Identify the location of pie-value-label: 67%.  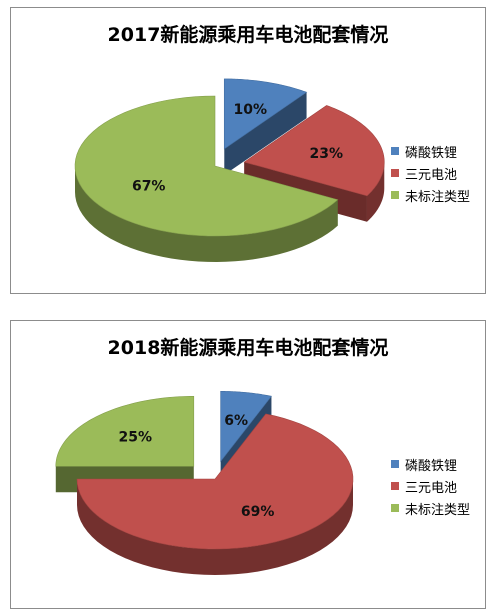
(149, 187).